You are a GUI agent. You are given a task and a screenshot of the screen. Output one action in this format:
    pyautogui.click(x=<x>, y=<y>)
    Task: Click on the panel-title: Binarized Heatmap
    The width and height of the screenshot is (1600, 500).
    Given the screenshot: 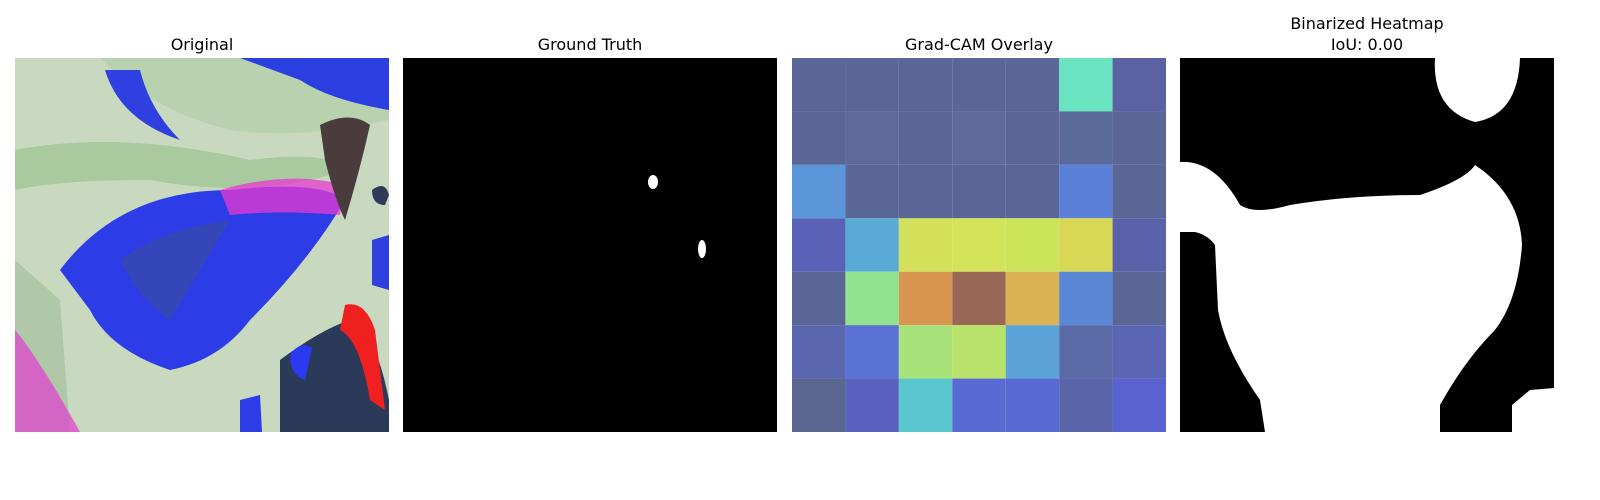 What is the action you would take?
    pyautogui.click(x=1366, y=23)
    